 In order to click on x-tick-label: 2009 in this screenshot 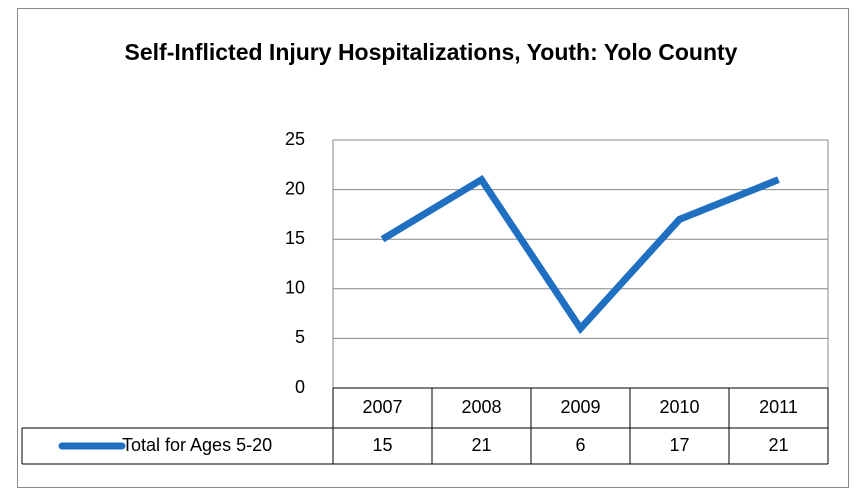, I will do `click(580, 407)`.